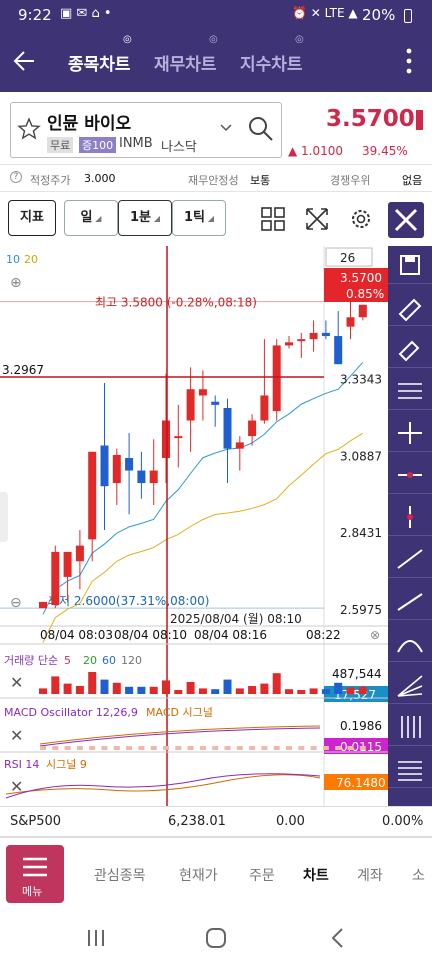  Describe the element at coordinates (410, 769) in the screenshot. I see `horizontal-lines-icon` at that location.